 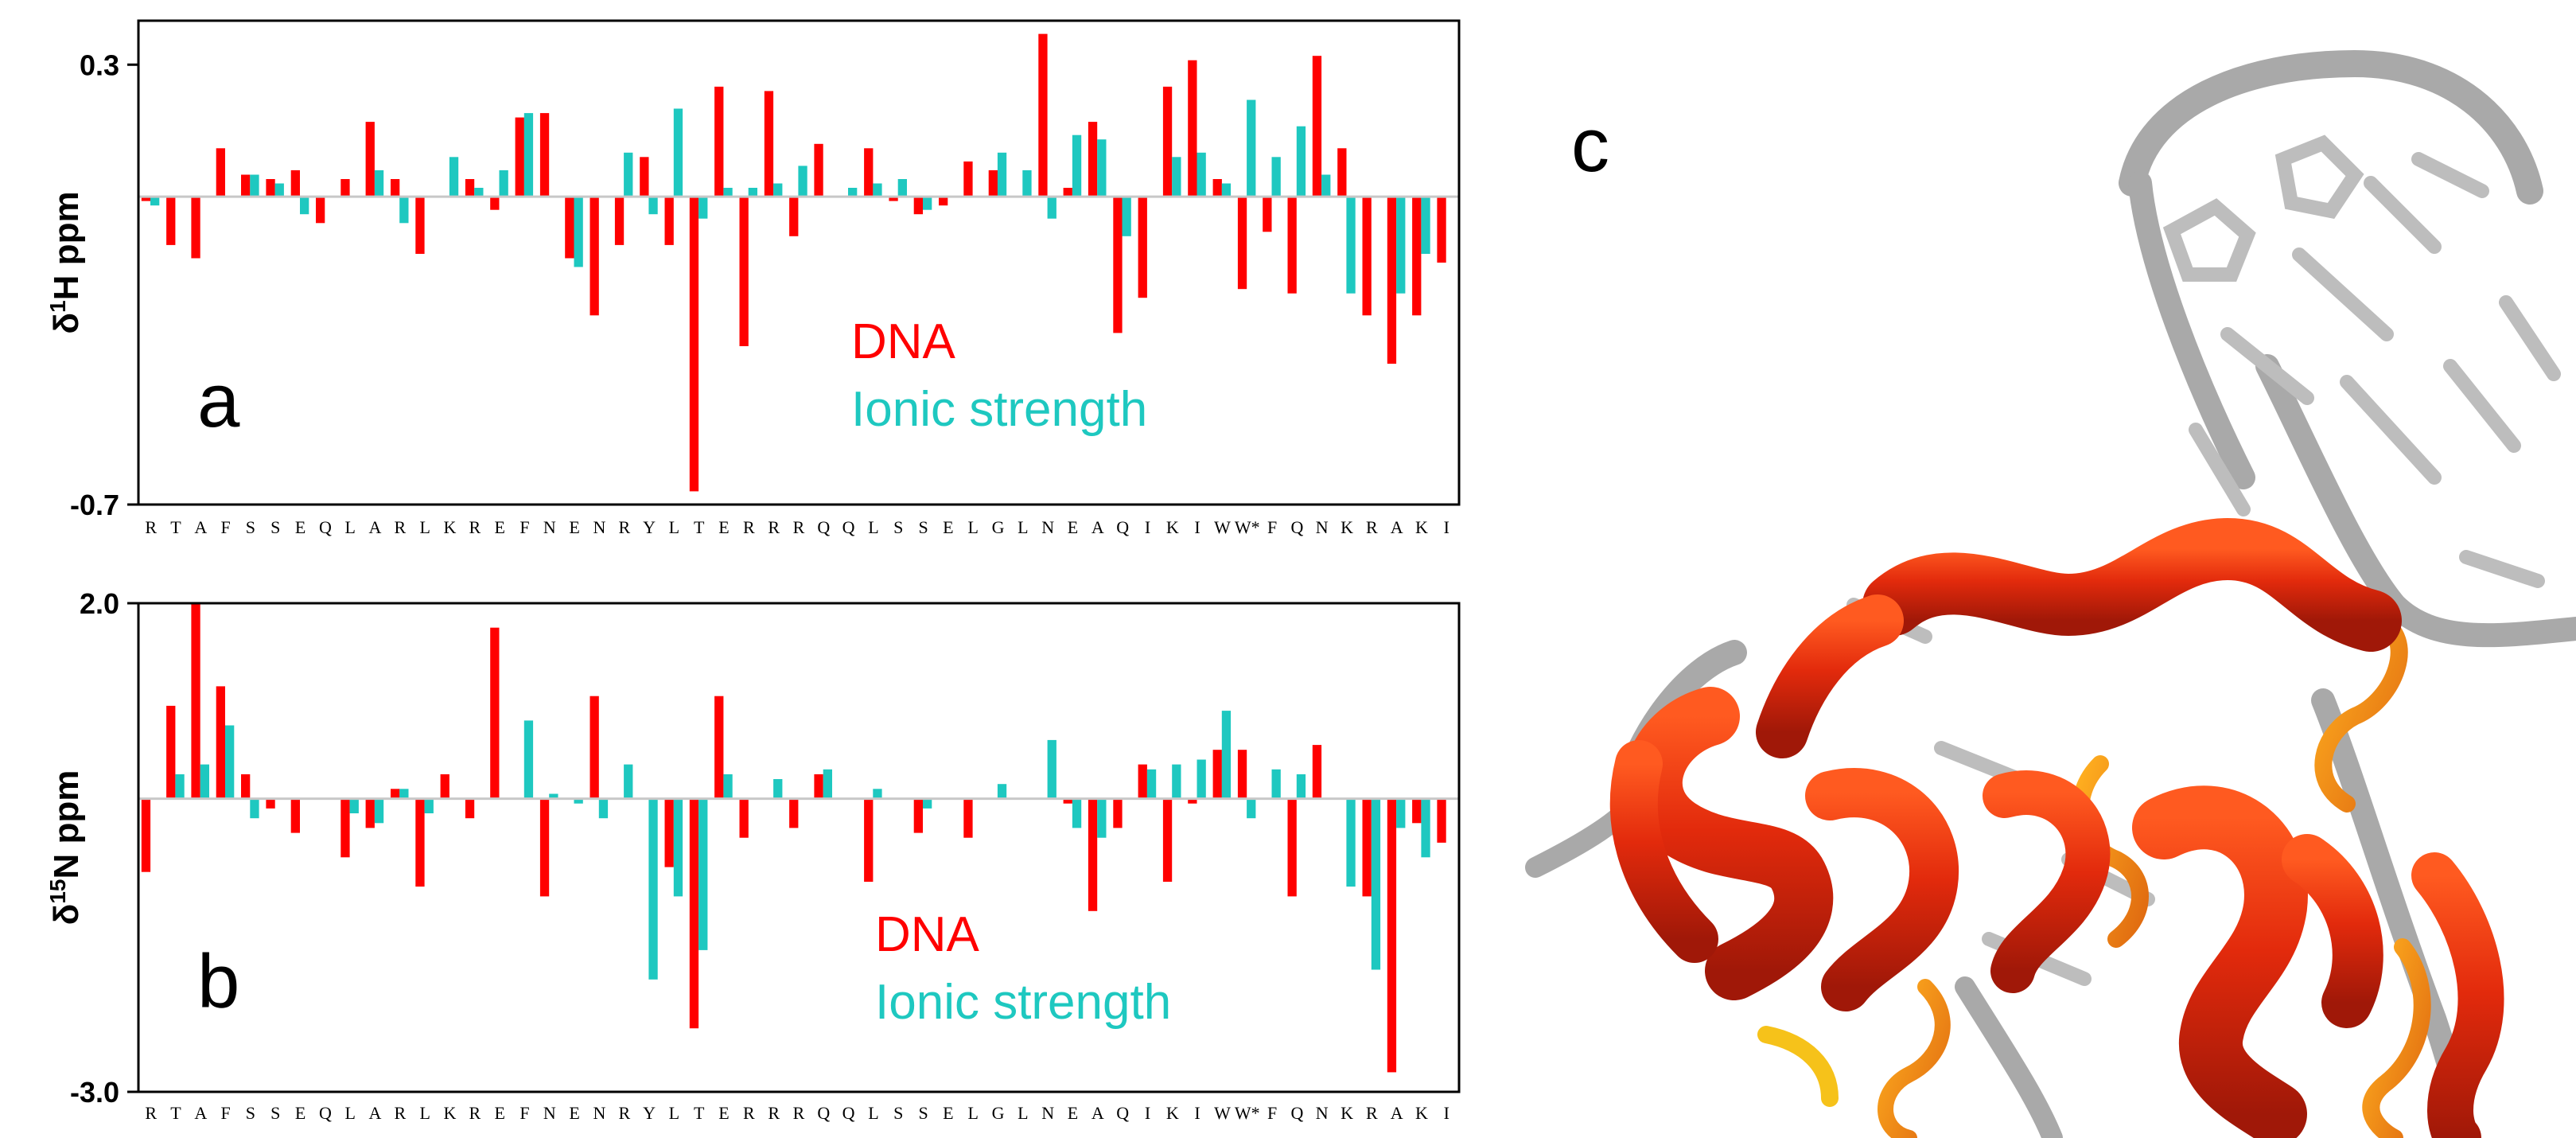 I want to click on panel-b-residue-label-31: S, so click(x=923, y=1113).